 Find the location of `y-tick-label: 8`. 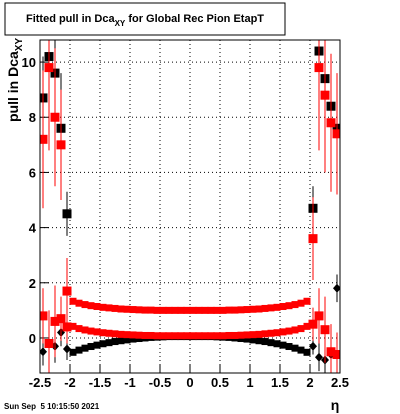

y-tick-label: 8 is located at coordinates (32, 117).